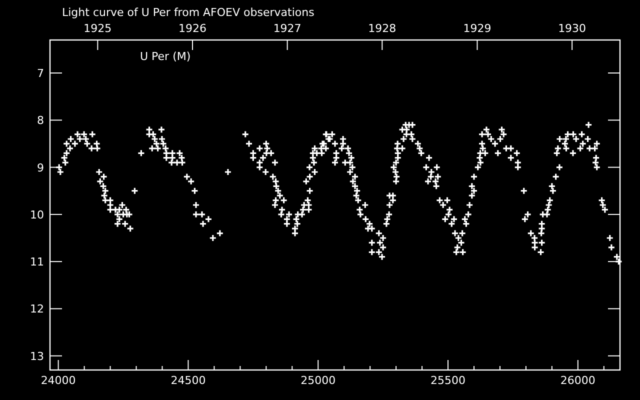 Image resolution: width=640 pixels, height=400 pixels. What do you see at coordinates (188, 380) in the screenshot?
I see `x-tick-label: 24500` at bounding box center [188, 380].